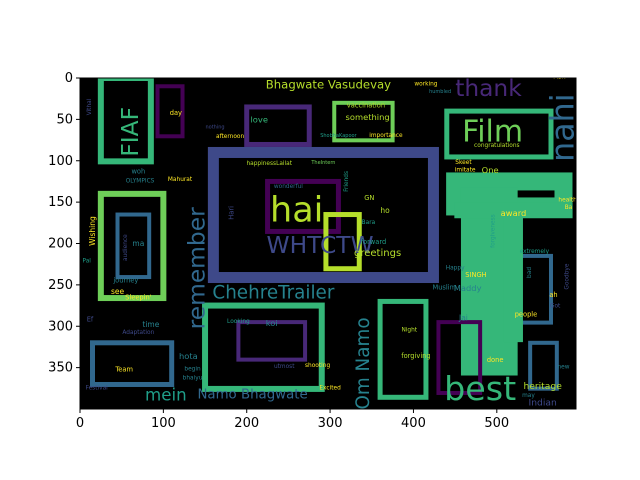 The height and width of the screenshot is (480, 640). What do you see at coordinates (528, 396) in the screenshot?
I see `cloud-word: may` at bounding box center [528, 396].